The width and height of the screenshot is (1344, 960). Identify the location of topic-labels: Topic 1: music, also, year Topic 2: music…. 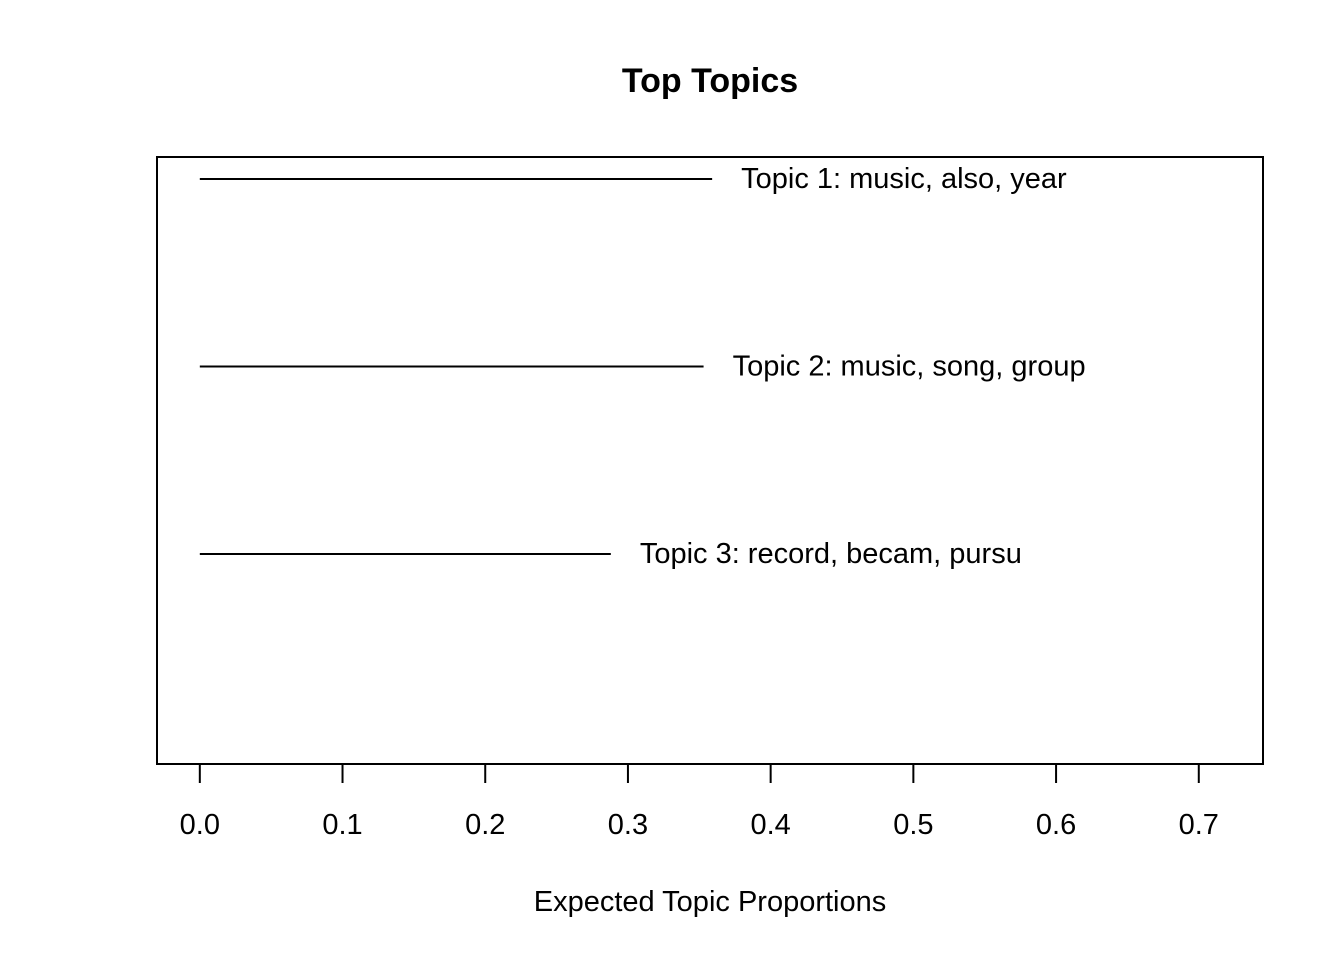
(863, 366).